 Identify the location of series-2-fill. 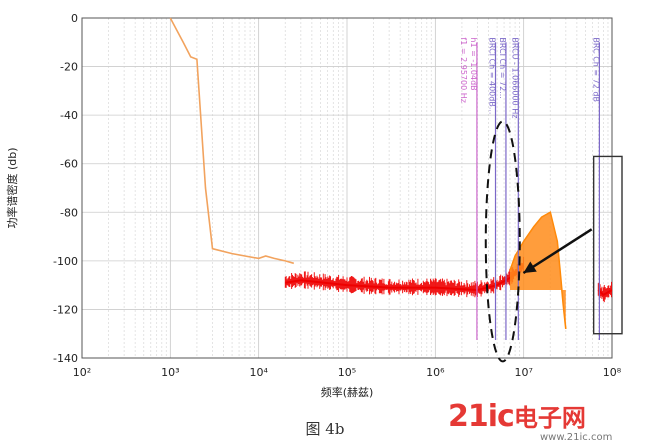
(538, 270).